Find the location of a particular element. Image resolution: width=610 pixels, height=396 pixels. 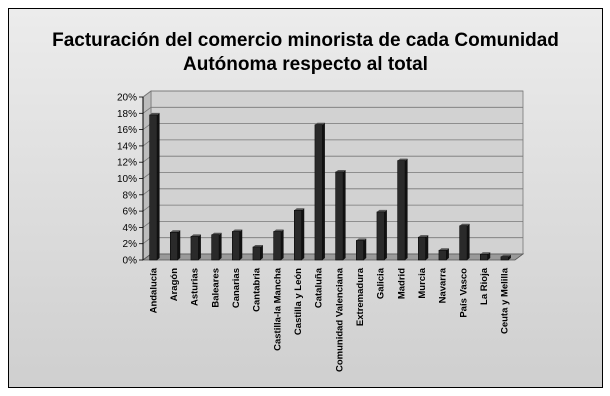

x-tick-label: Galicia is located at coordinates (381, 283).